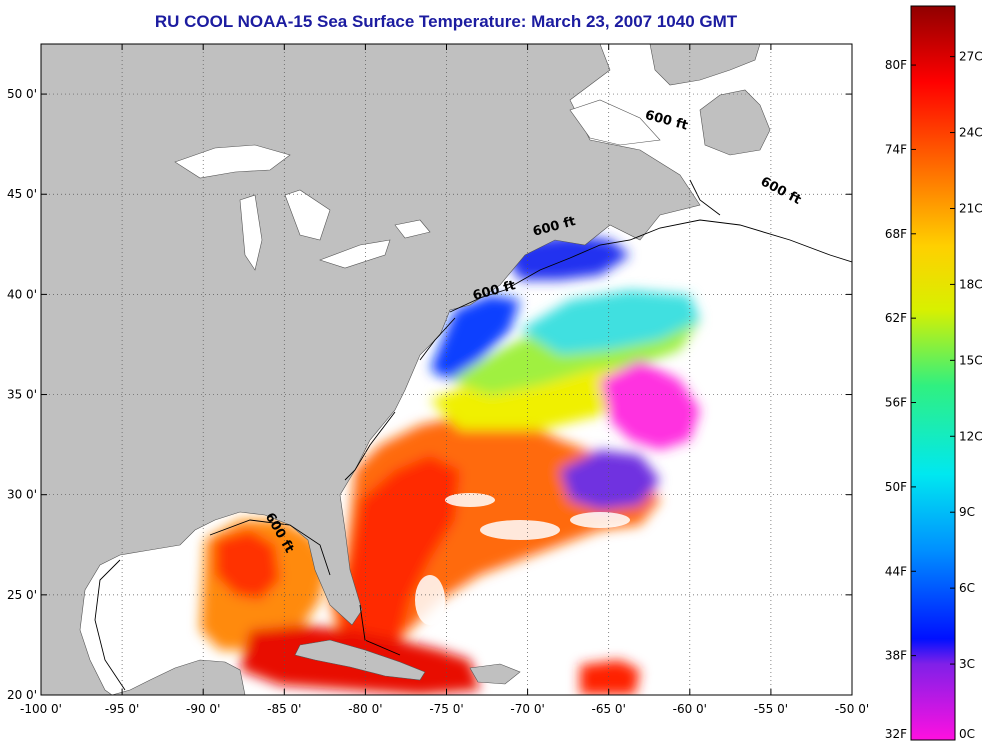 Image resolution: width=984 pixels, height=754 pixels. Describe the element at coordinates (896, 403) in the screenshot. I see `fahrenheit-tick-label: 56F` at that location.